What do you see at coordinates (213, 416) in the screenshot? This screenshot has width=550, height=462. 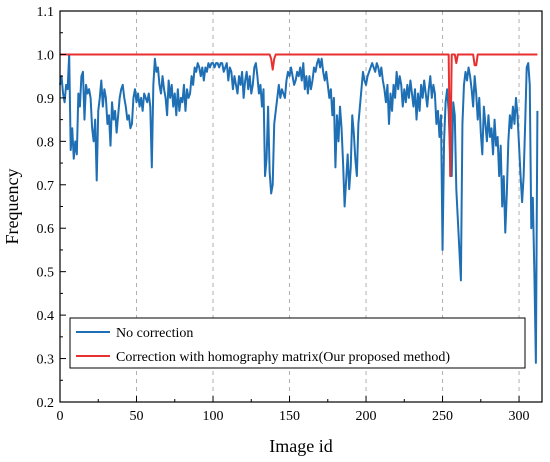 I see `x-tick-label: 100` at bounding box center [213, 416].